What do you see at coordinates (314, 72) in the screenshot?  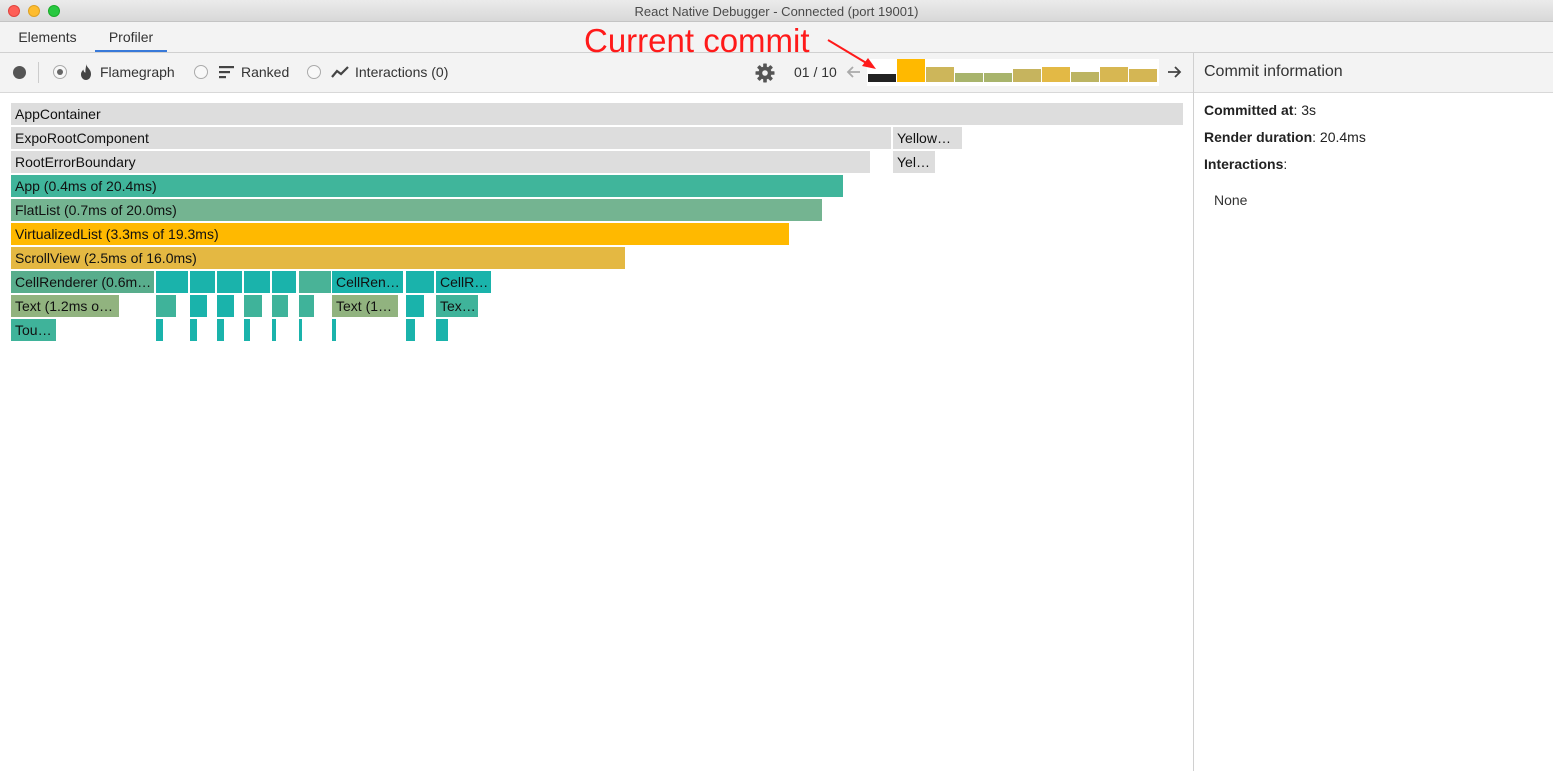 I see `interactions-radio` at bounding box center [314, 72].